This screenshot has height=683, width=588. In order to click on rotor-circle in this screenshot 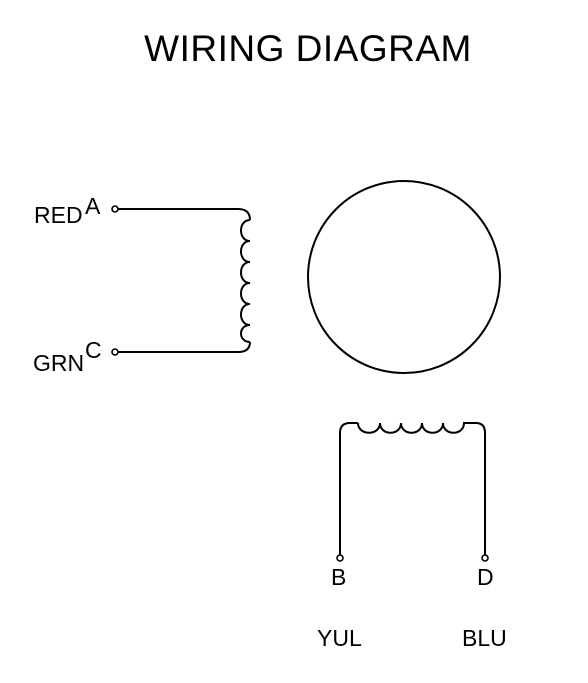, I will do `click(404, 277)`.